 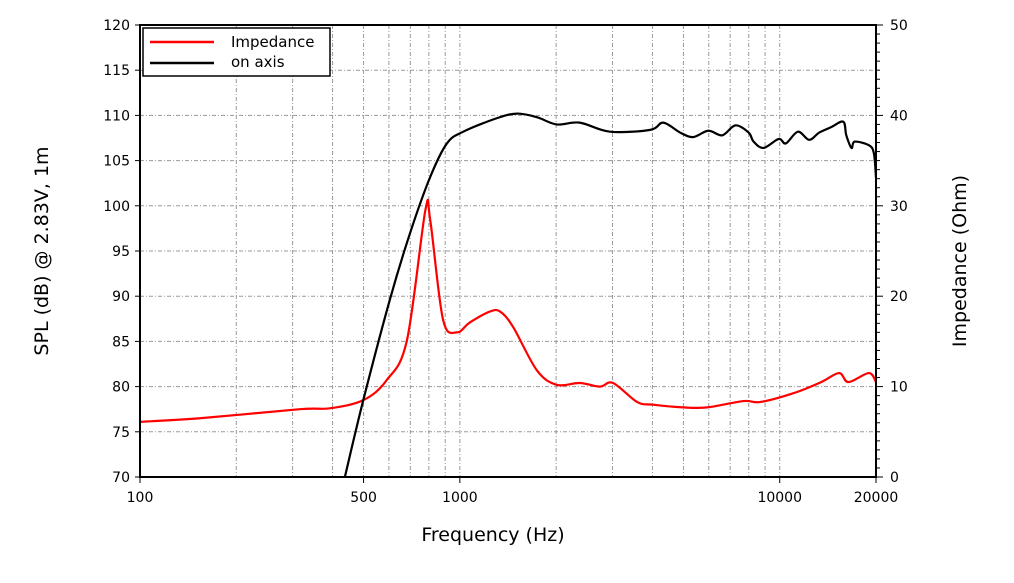 What do you see at coordinates (121, 342) in the screenshot?
I see `y-tick-label: 85` at bounding box center [121, 342].